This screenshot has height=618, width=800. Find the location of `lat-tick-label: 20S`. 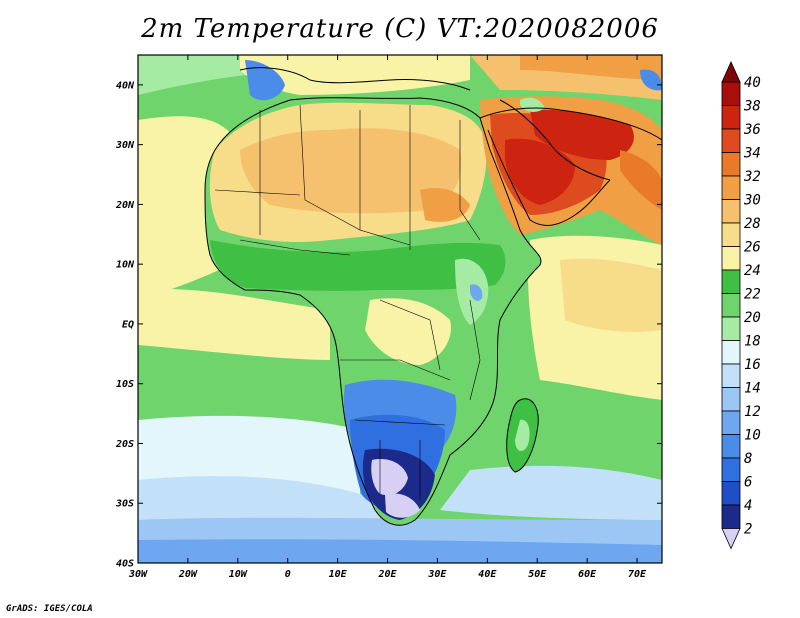

lat-tick-label: 20S is located at coordinates (124, 444).